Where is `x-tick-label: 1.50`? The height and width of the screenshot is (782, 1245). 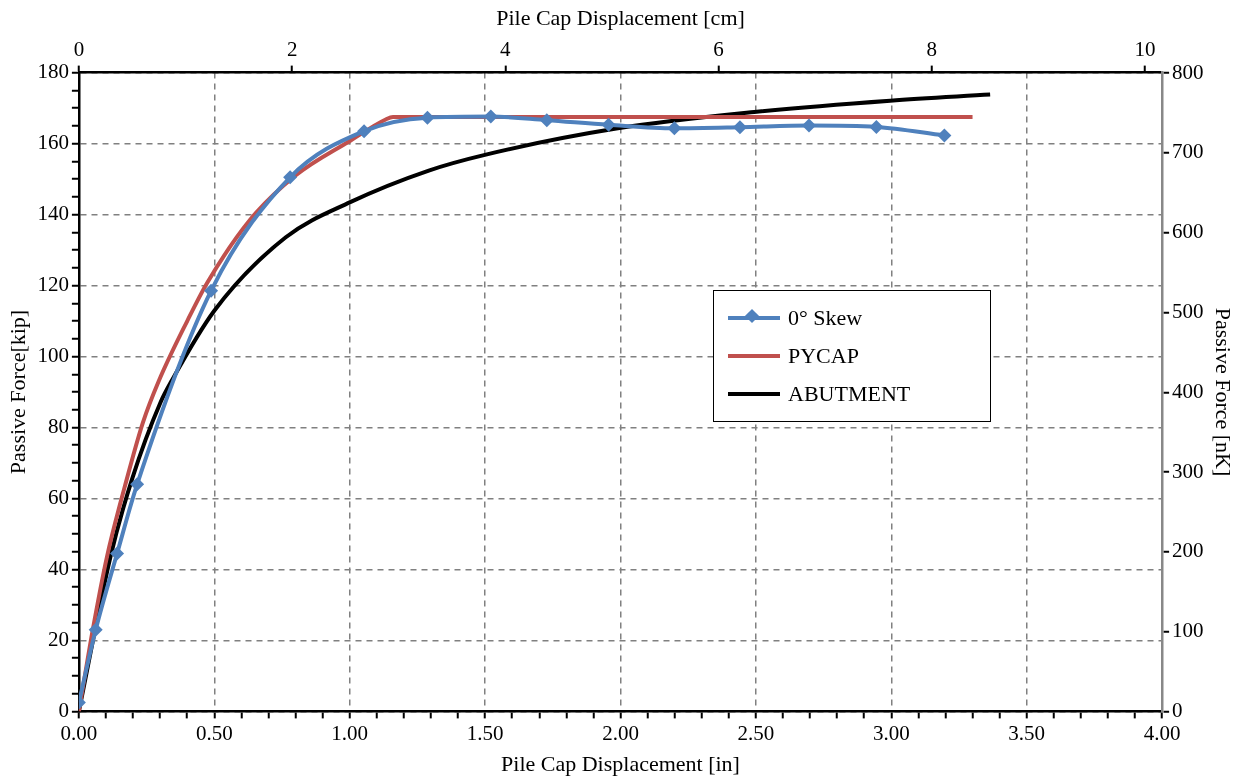 x-tick-label: 1.50 is located at coordinates (485, 732).